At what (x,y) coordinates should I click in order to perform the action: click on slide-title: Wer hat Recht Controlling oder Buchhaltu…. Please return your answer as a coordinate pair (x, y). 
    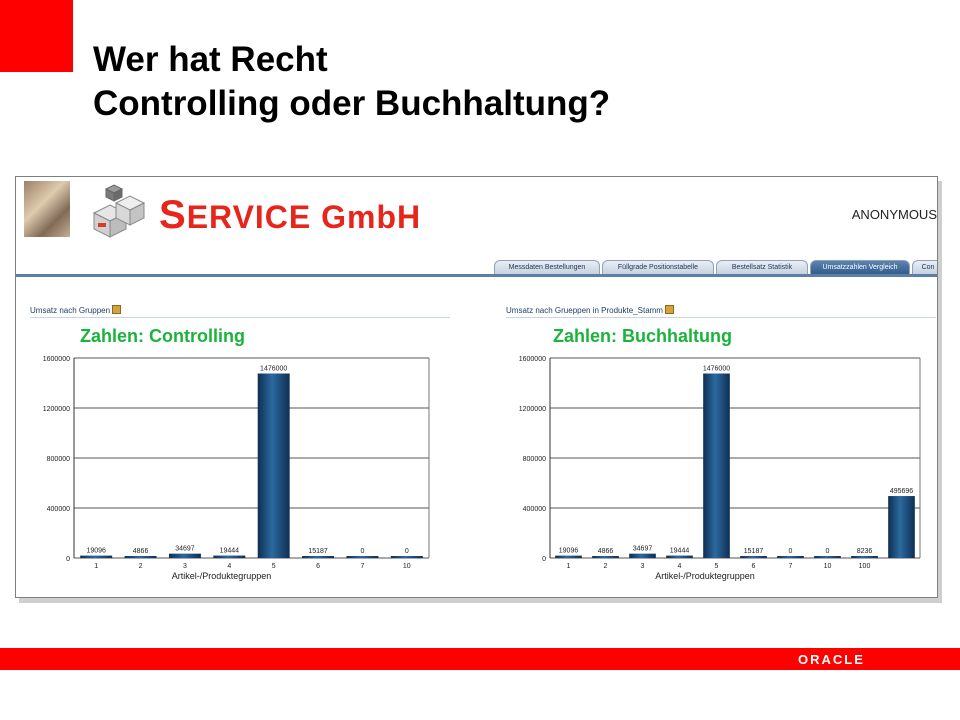
    Looking at the image, I should click on (351, 82).